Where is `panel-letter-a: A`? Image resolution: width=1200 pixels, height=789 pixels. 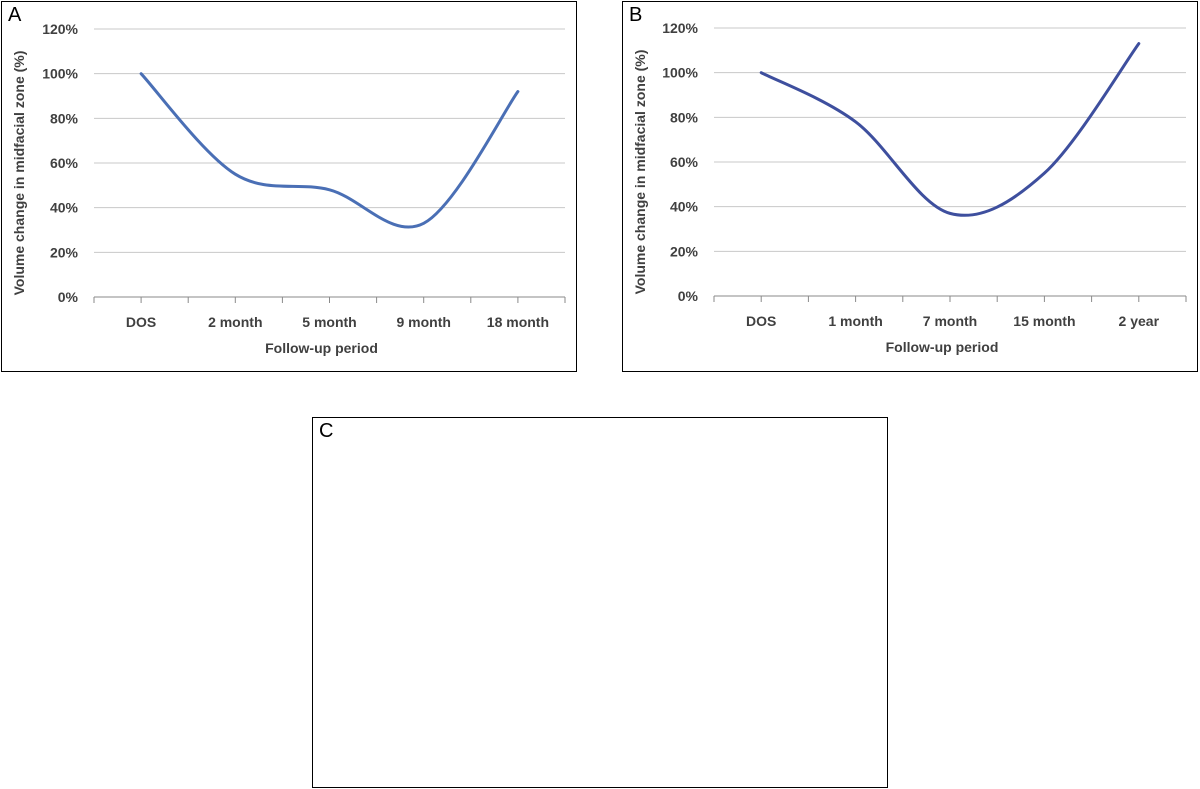
panel-letter-a: A is located at coordinates (15, 15).